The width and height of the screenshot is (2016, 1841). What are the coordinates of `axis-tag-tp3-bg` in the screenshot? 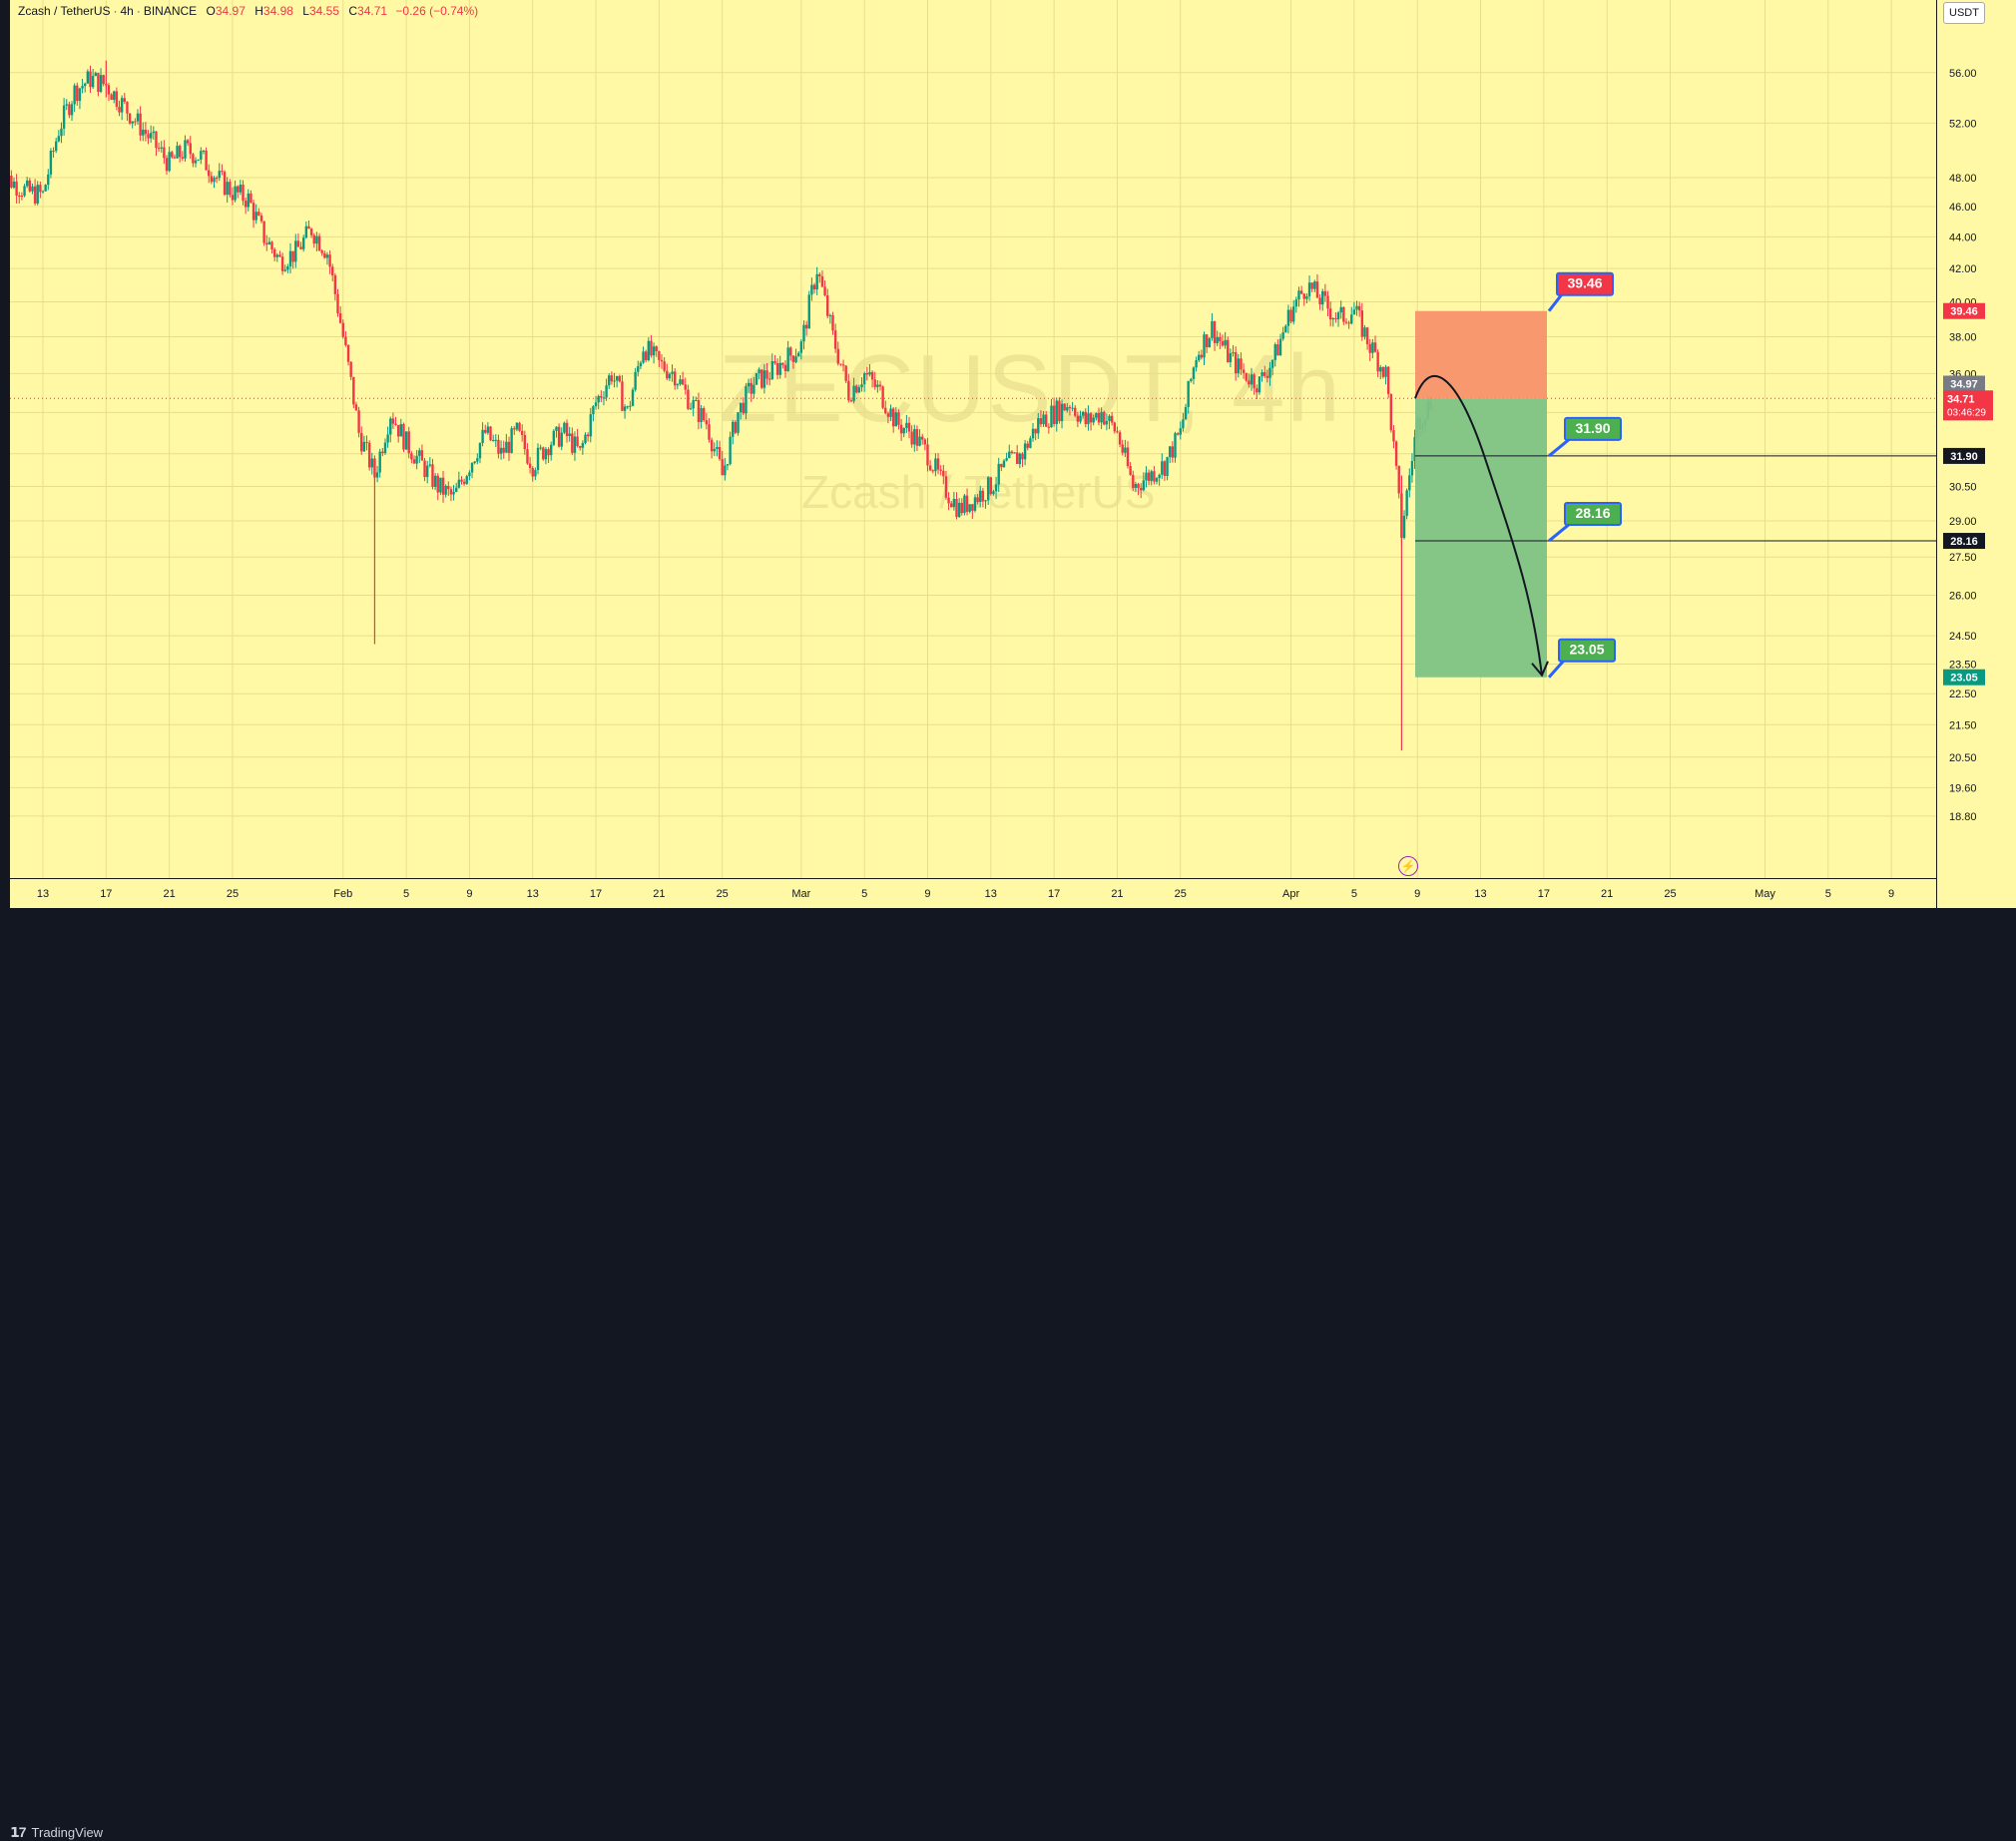 It's located at (1964, 677).